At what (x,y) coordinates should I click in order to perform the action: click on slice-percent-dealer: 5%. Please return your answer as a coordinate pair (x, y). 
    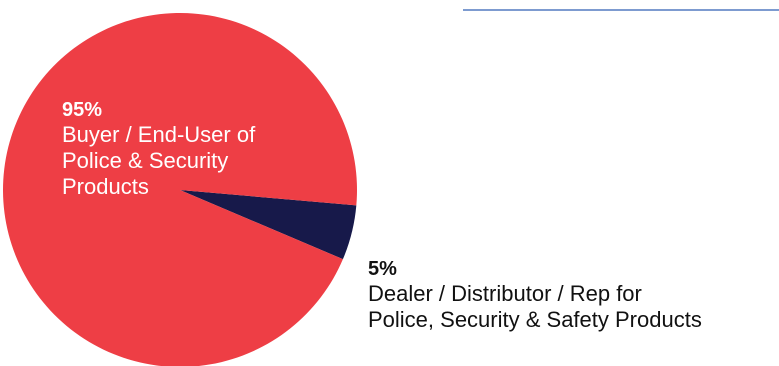
    Looking at the image, I should click on (382, 269).